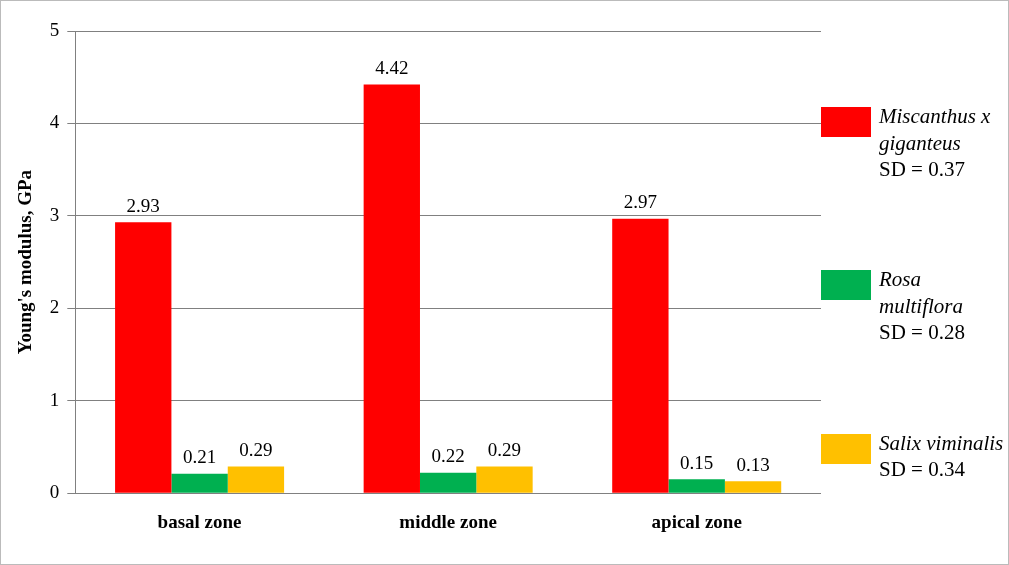 This screenshot has width=1009, height=565. Describe the element at coordinates (54, 399) in the screenshot. I see `y-tick-label: 1` at that location.